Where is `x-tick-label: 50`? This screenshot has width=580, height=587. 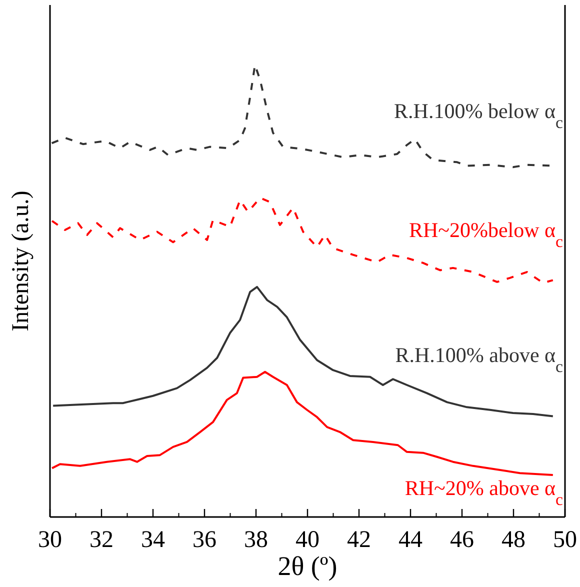 x-tick-label: 50 is located at coordinates (565, 540).